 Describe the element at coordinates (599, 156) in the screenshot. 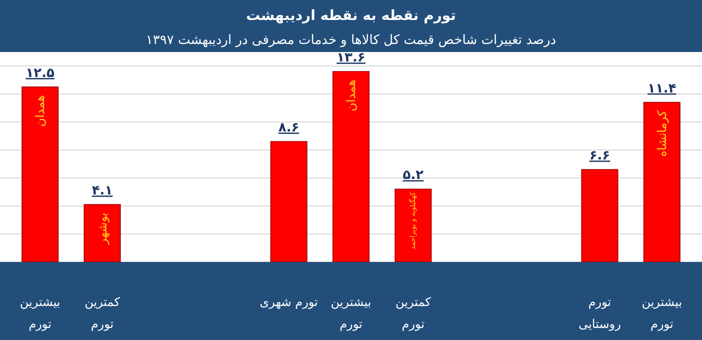

I see `data-label: ۶.۶` at that location.